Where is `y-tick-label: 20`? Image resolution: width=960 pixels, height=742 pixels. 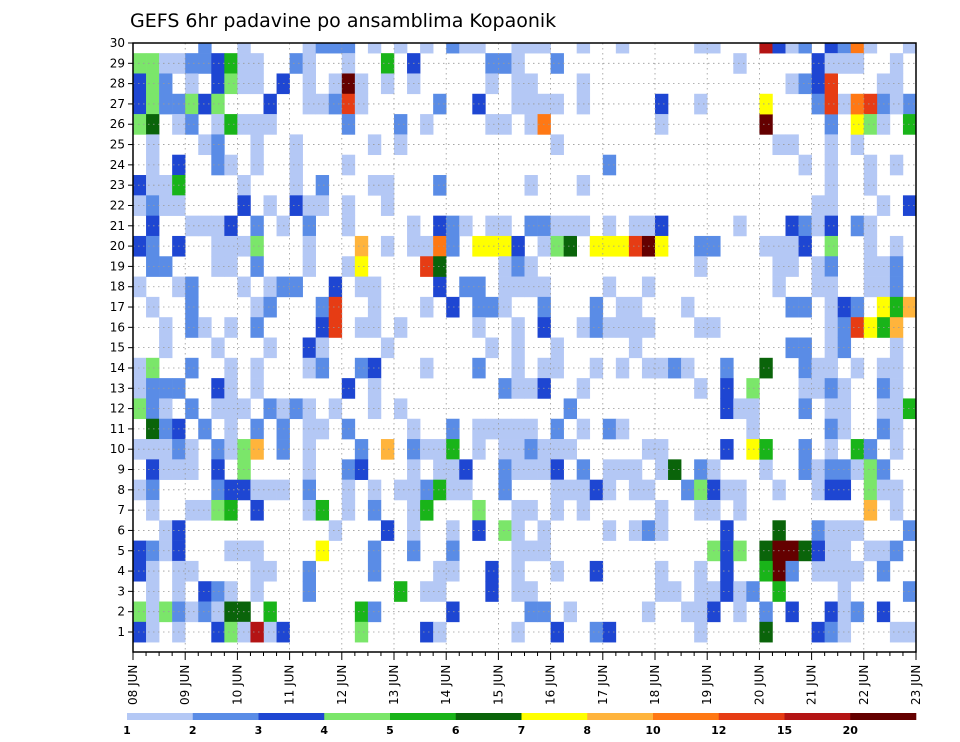
y-tick-label: 20 is located at coordinates (117, 246).